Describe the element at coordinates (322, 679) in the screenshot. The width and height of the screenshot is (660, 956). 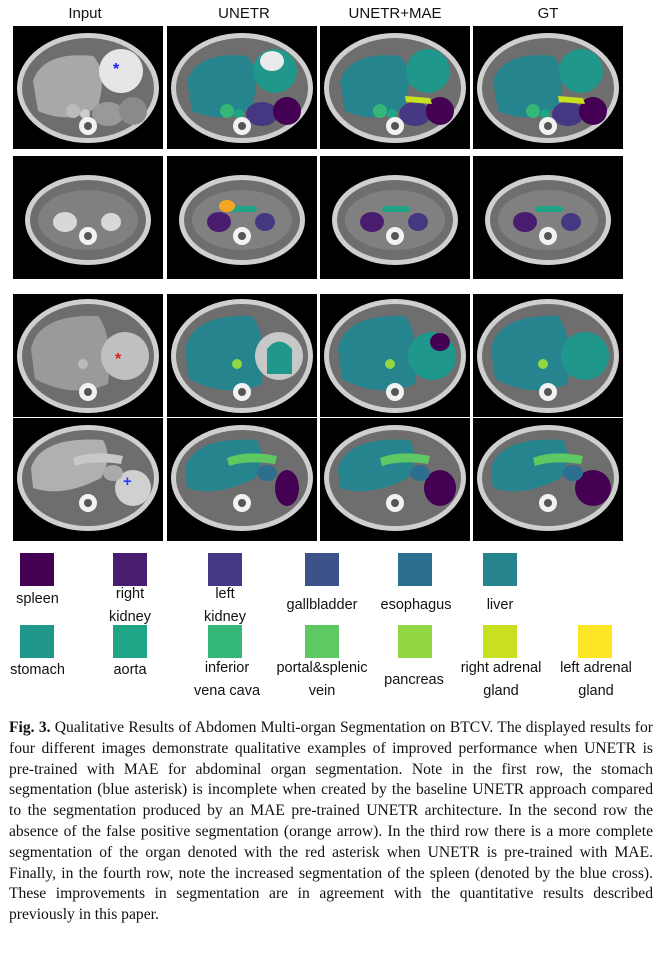
I see `legend-label-portal-splenic-vein: portal&splenic vein` at that location.